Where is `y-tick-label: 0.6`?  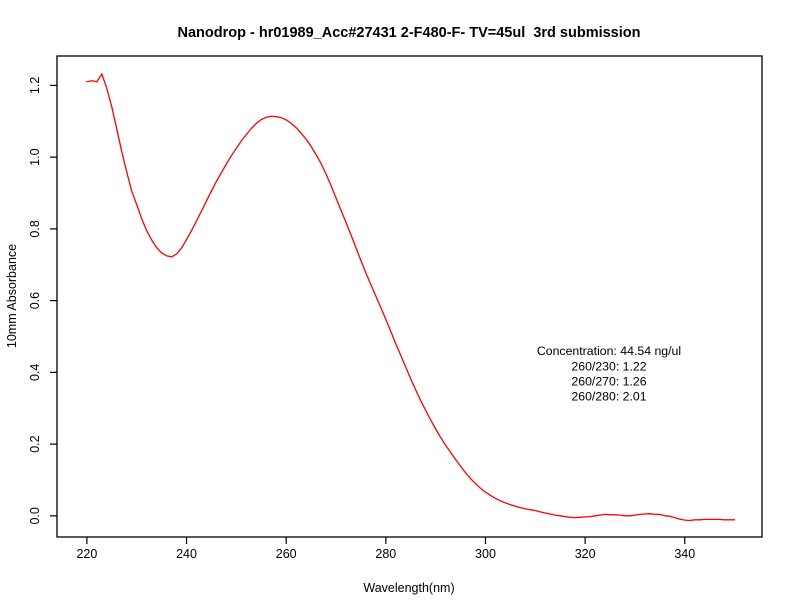
y-tick-label: 0.6 is located at coordinates (35, 300).